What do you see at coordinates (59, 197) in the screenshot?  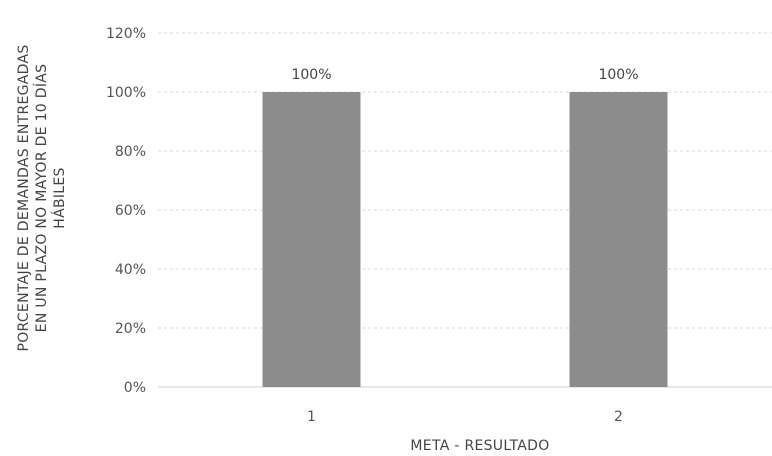 I see `y-axis-title-line-3: HÁBILES` at bounding box center [59, 197].